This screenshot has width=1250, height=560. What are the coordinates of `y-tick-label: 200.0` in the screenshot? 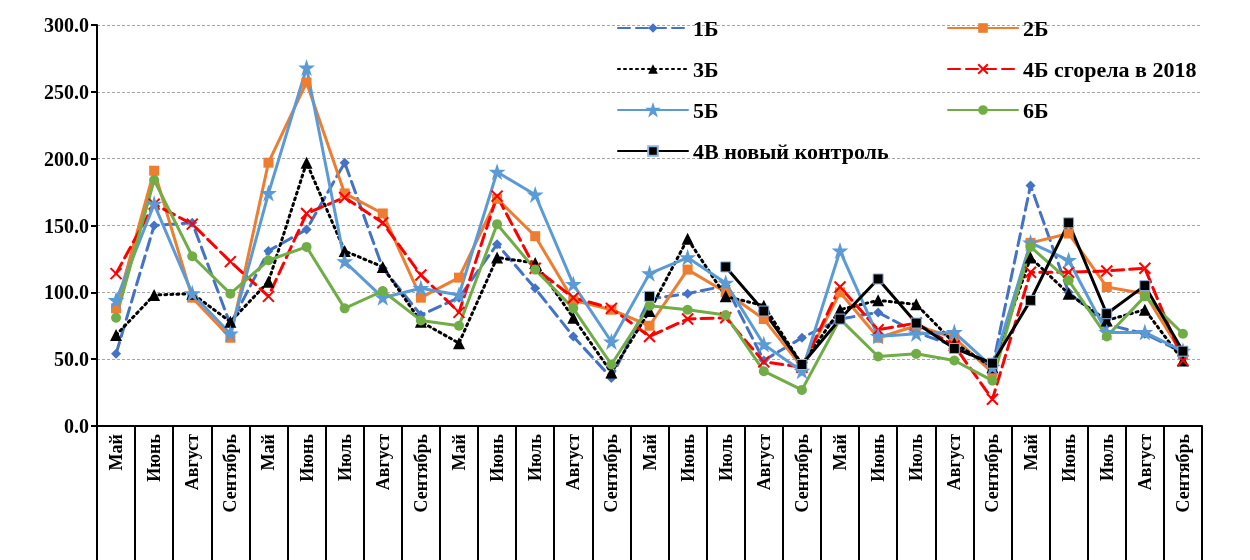 It's located at (66, 158).